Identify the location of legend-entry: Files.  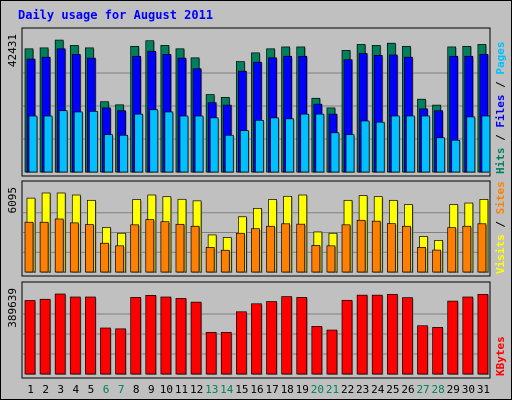
(500, 111).